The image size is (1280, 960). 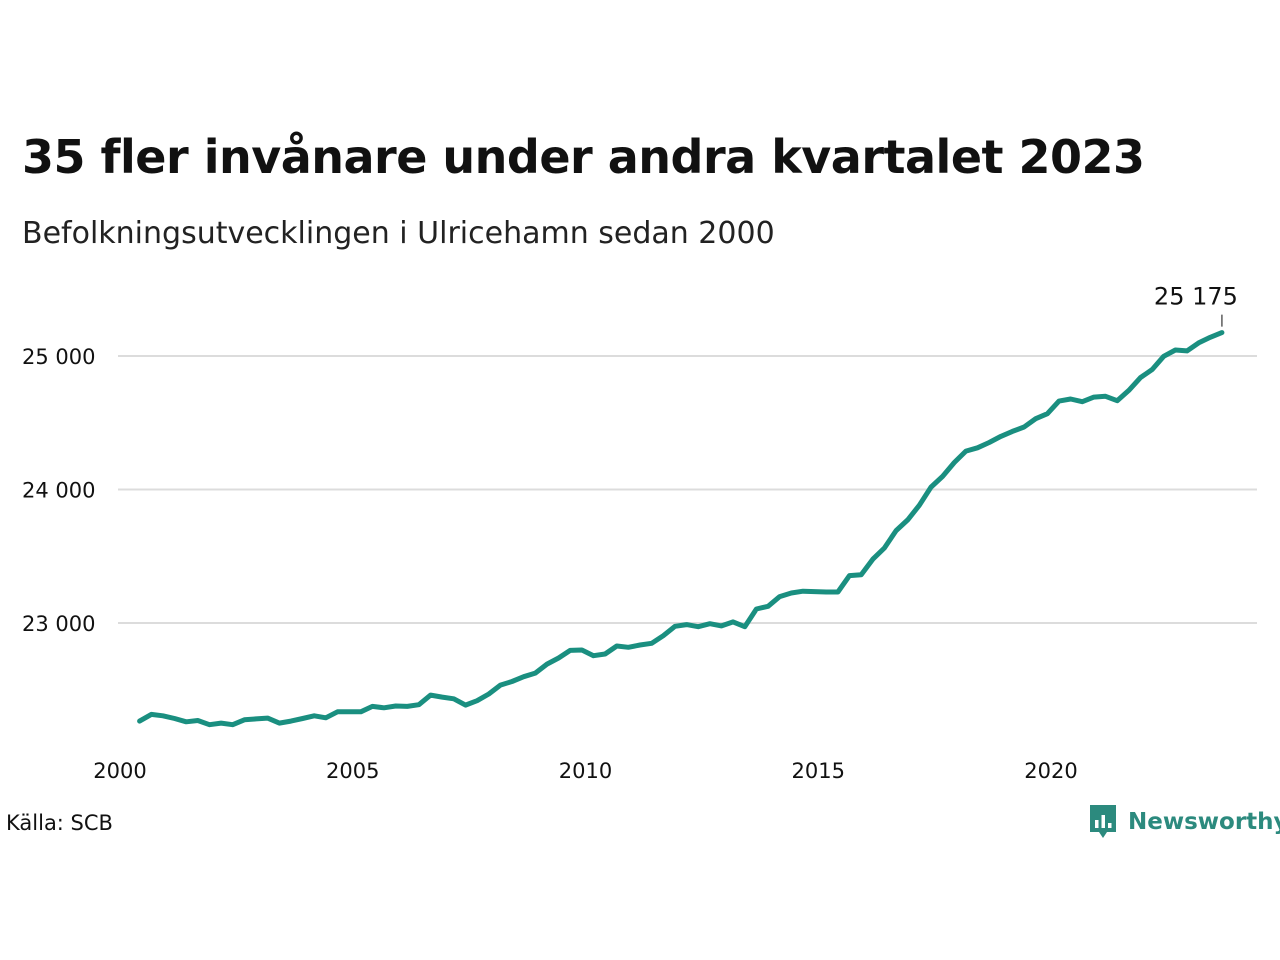 What do you see at coordinates (1204, 822) in the screenshot?
I see `brand-name: Newsworthy` at bounding box center [1204, 822].